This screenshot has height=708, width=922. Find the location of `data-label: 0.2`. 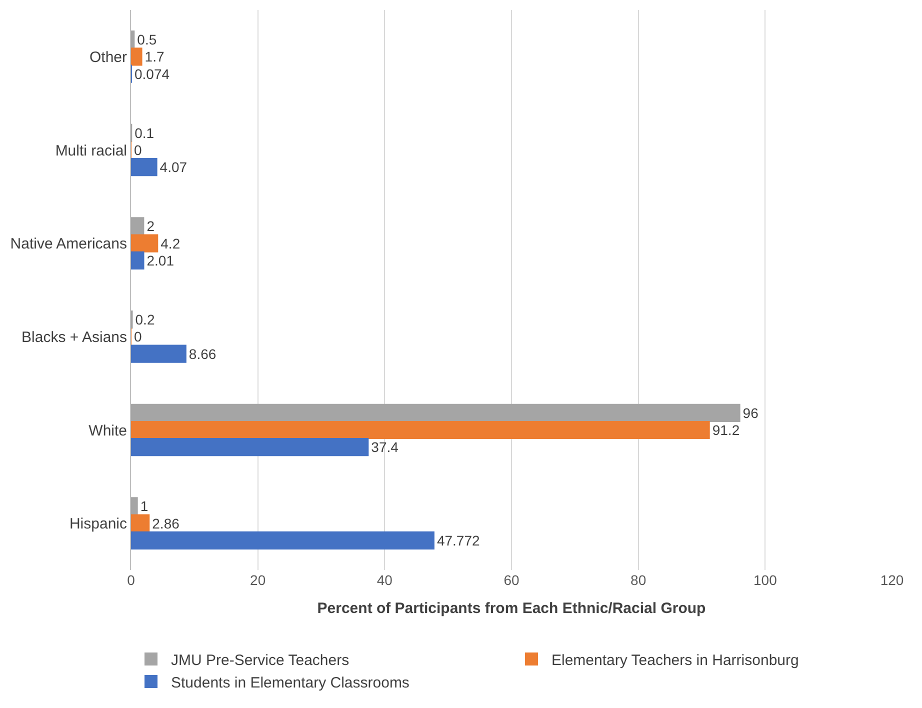

data-label: 0.2 is located at coordinates (145, 320).